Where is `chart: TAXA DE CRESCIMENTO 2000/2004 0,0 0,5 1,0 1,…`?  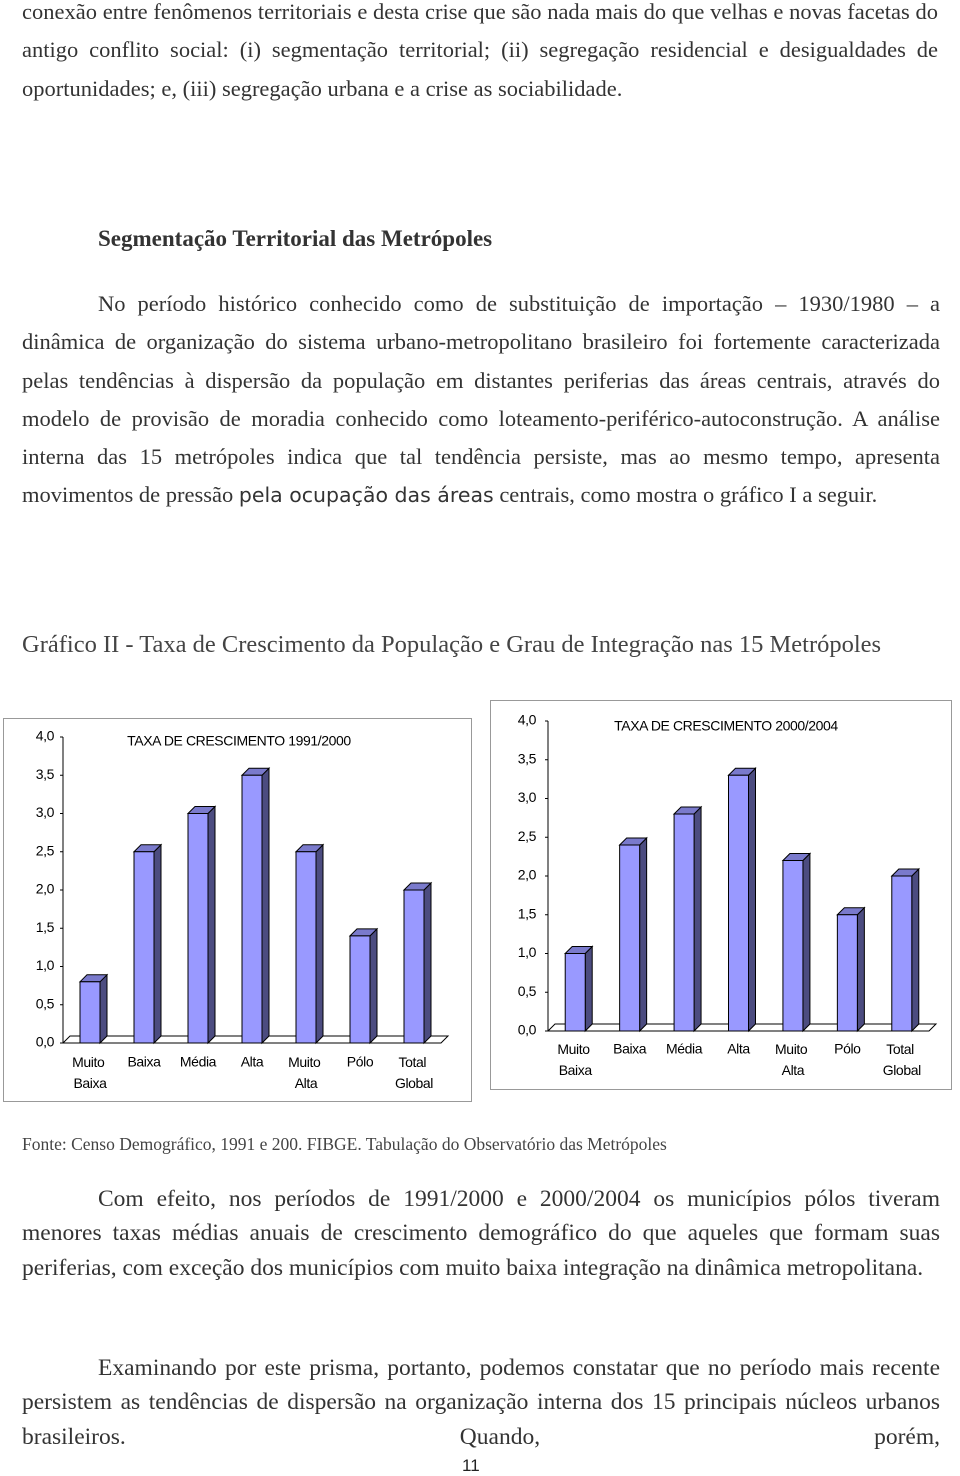
chart: TAXA DE CRESCIMENTO 2000/2004 0,0 0,5 1,0 1,… is located at coordinates (728, 895).